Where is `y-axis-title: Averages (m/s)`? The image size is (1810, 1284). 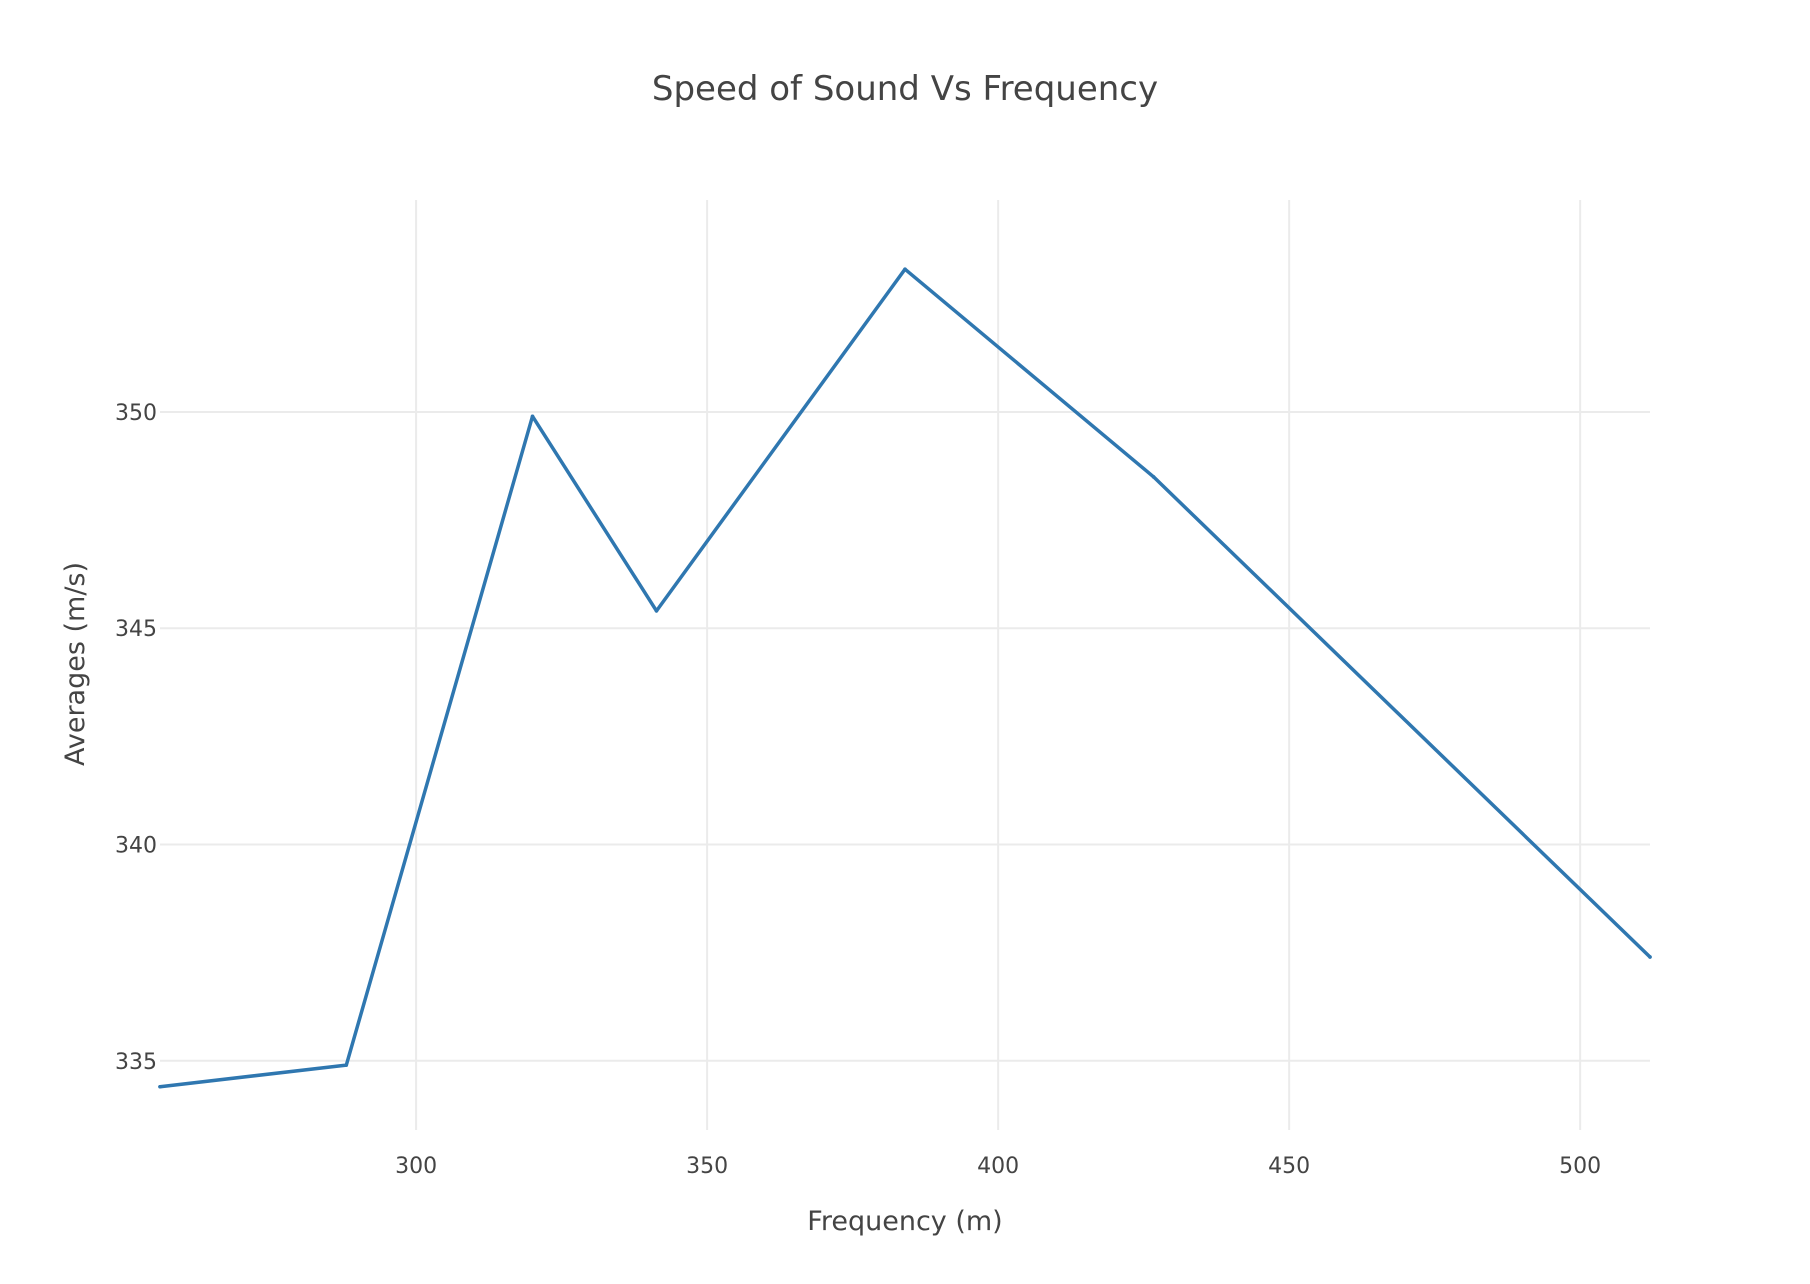
y-axis-title: Averages (m/s) is located at coordinates (75, 664).